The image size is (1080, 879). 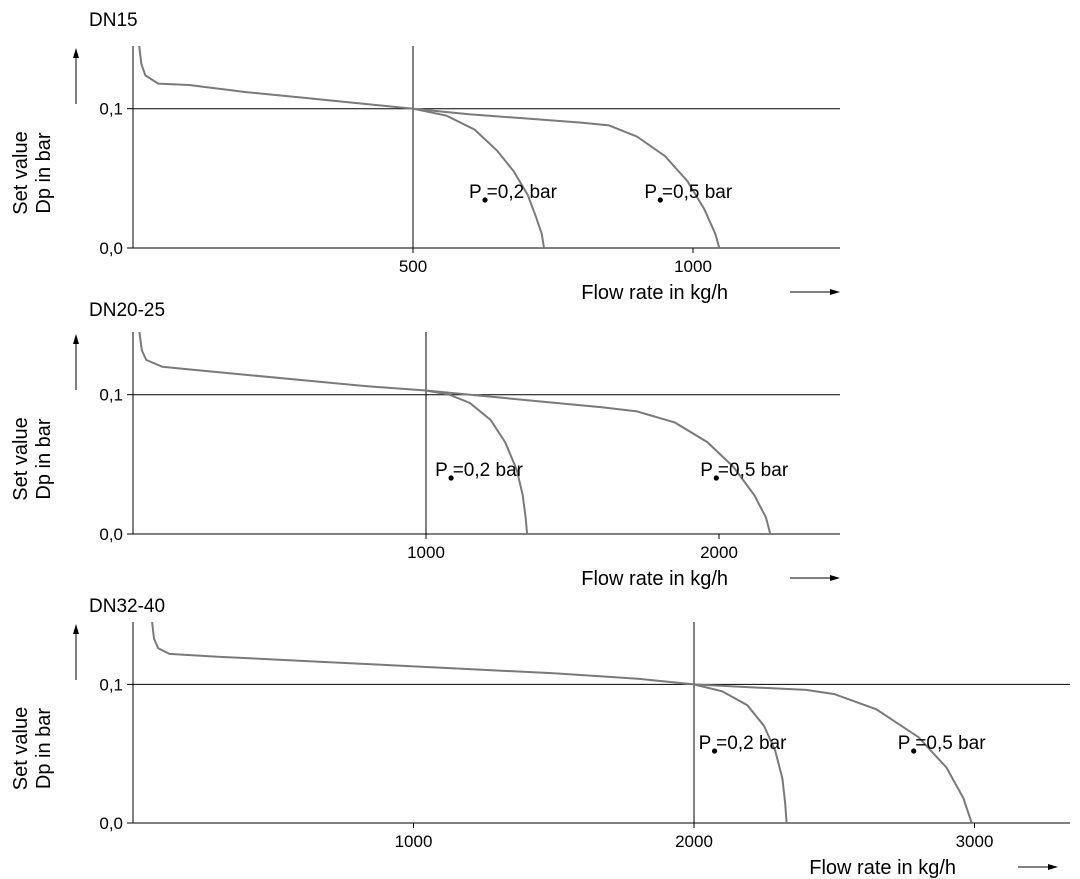 What do you see at coordinates (113, 20) in the screenshot?
I see `chart-title-1: DN15` at bounding box center [113, 20].